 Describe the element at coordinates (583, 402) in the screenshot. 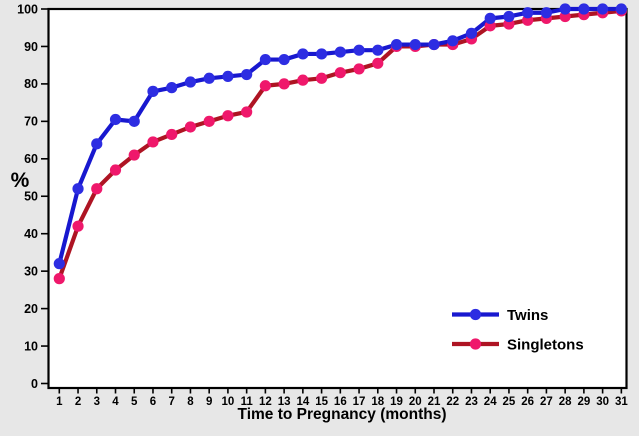

I see `x-tick-label: 29` at that location.